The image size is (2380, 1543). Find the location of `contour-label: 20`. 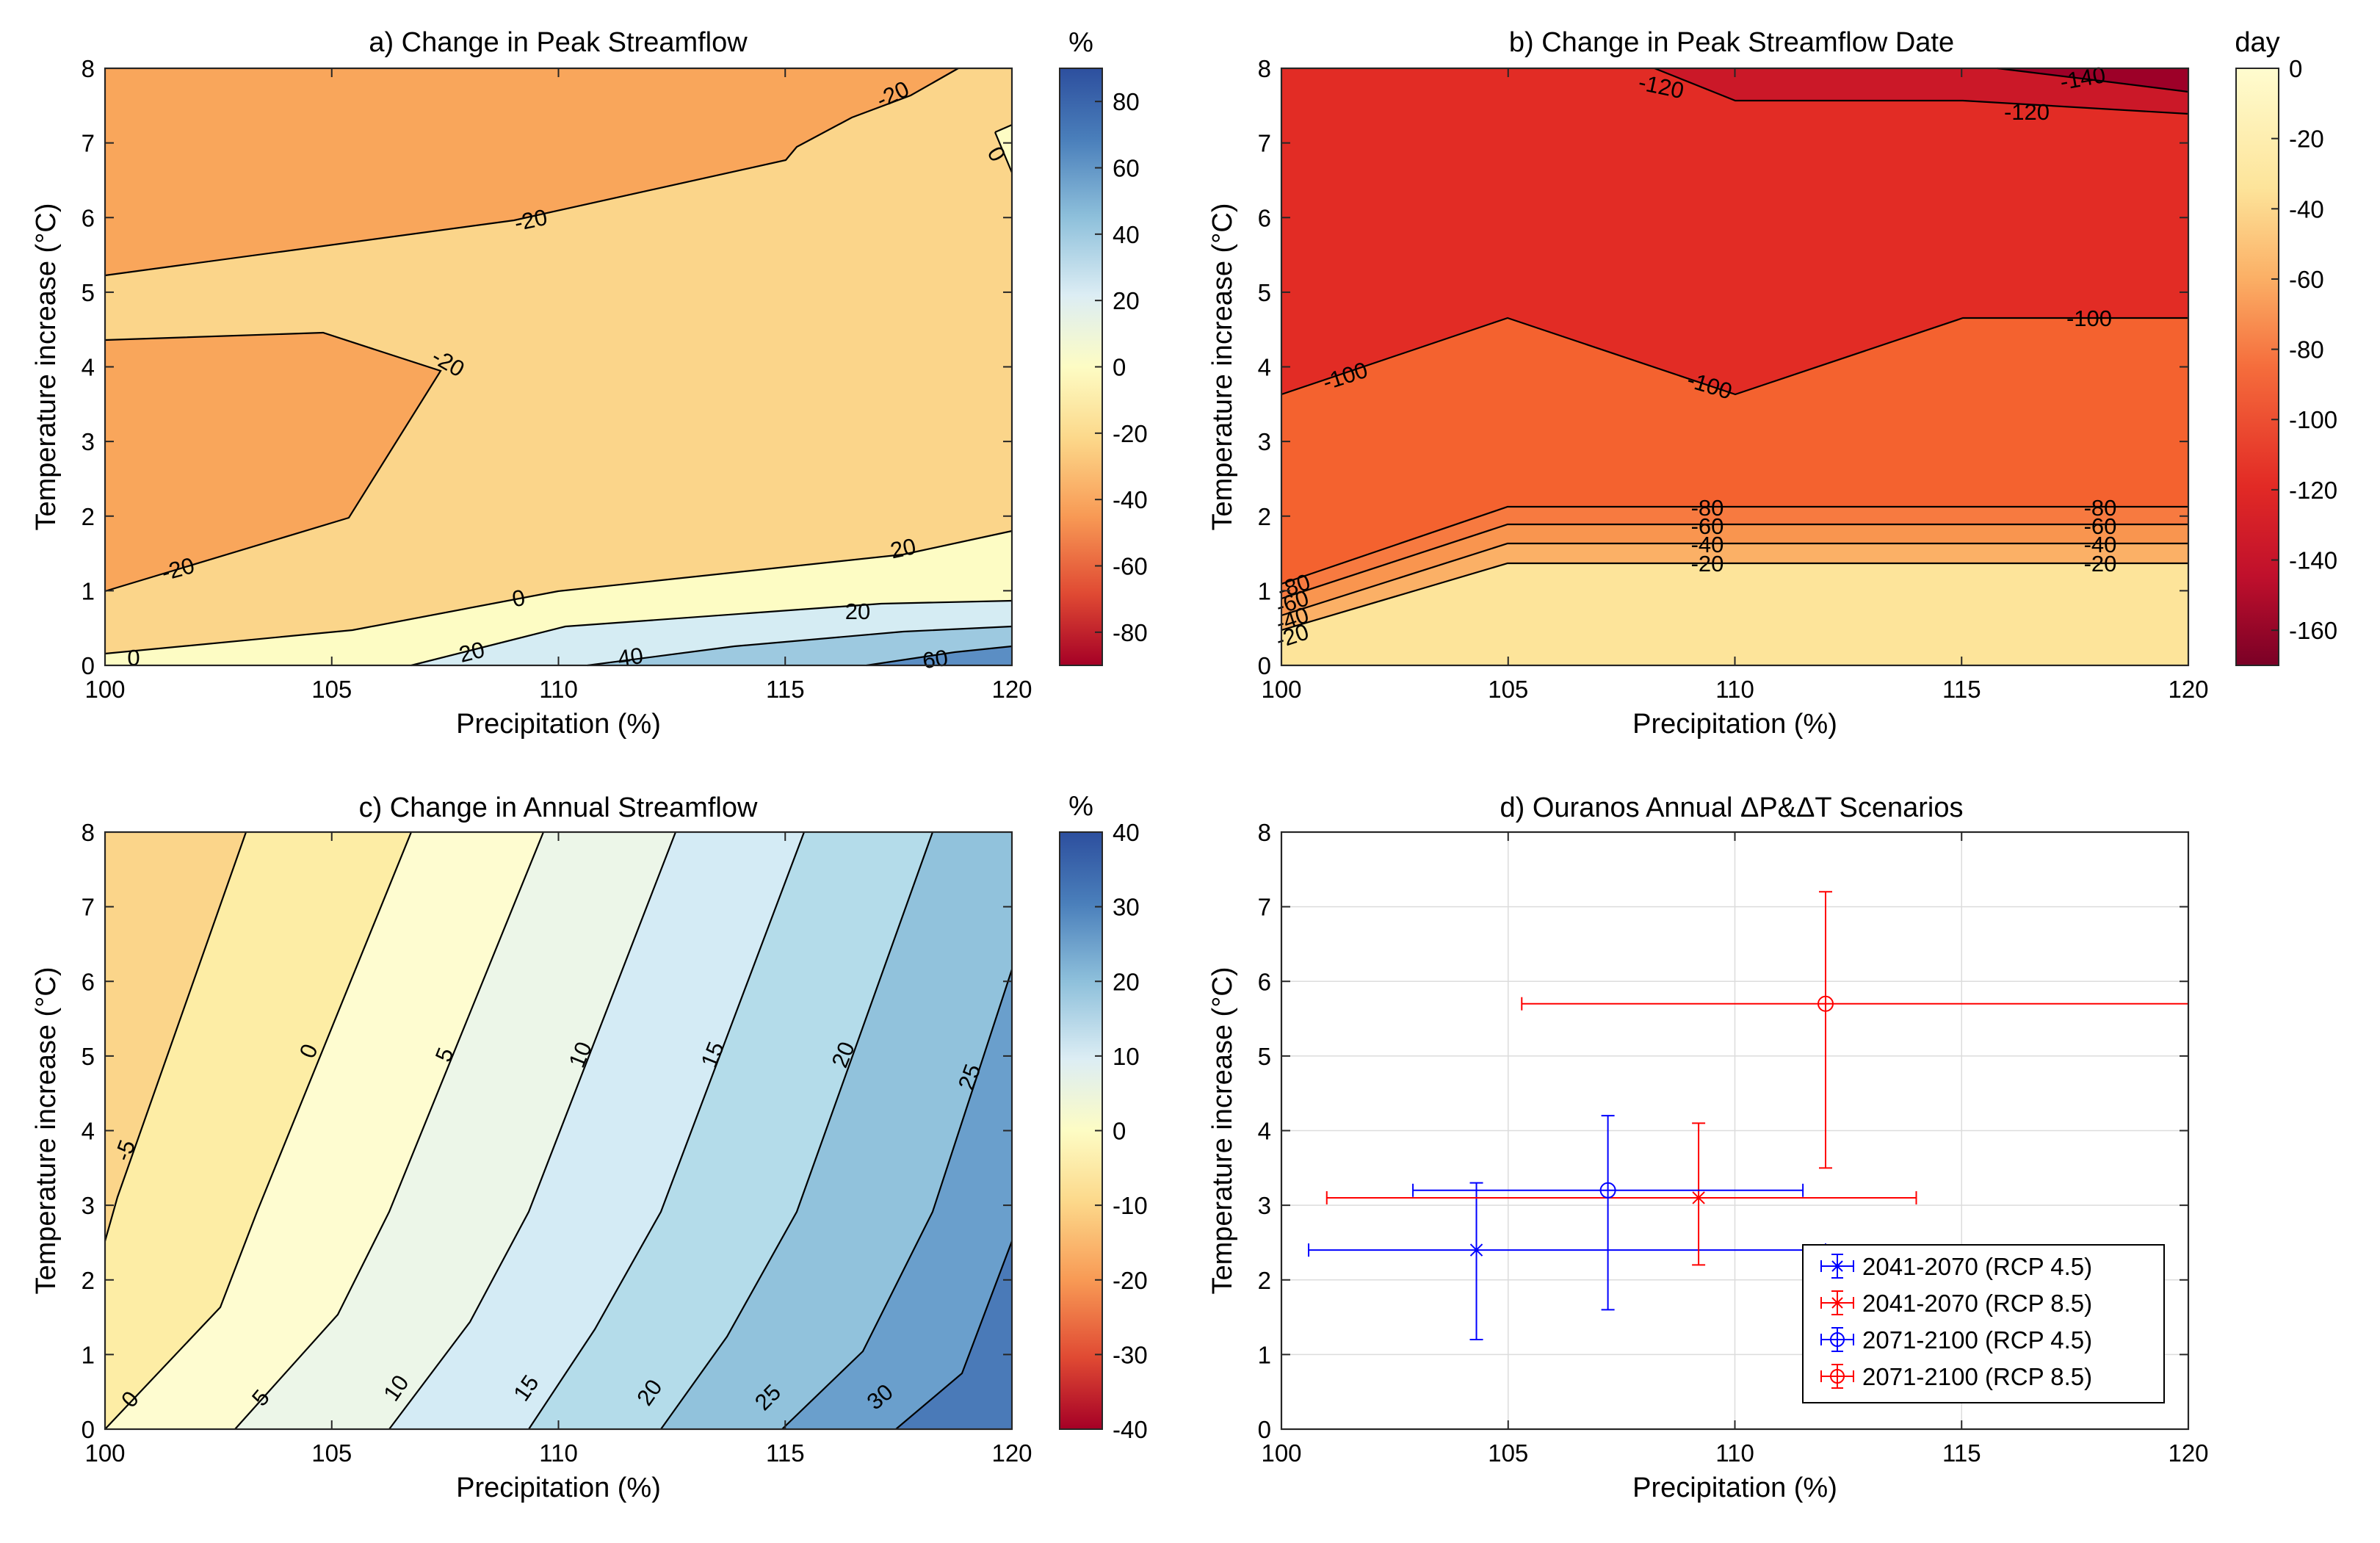

contour-label: 20 is located at coordinates (858, 611).